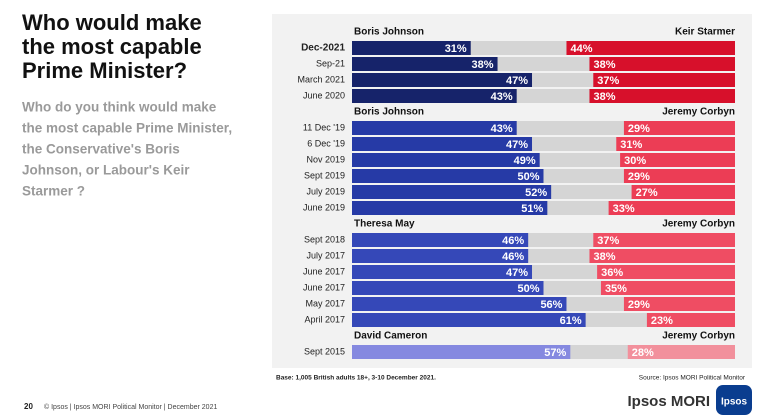 The width and height of the screenshot is (766, 420). Describe the element at coordinates (384, 224) in the screenshot. I see `left-name: Theresa May` at that location.